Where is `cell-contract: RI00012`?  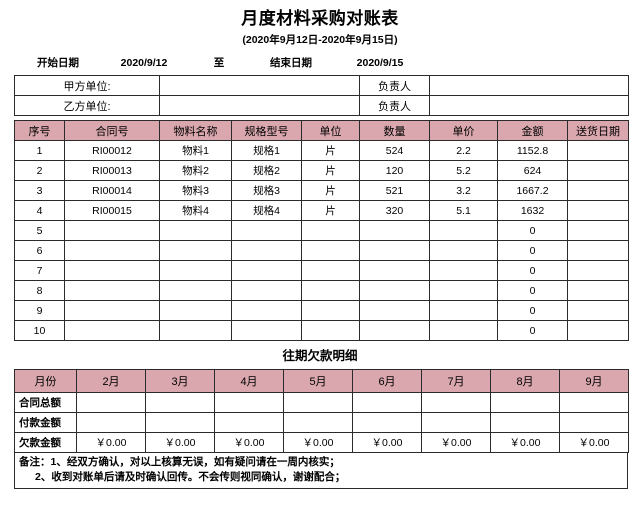
cell-contract: RI00012 is located at coordinates (112, 150).